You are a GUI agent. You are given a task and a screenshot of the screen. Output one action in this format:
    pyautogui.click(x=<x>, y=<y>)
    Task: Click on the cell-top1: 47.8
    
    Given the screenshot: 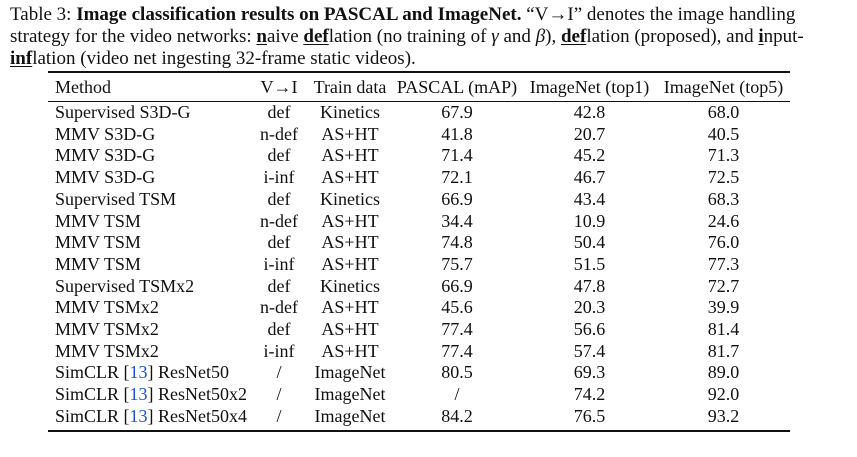 What is the action you would take?
    pyautogui.click(x=589, y=285)
    